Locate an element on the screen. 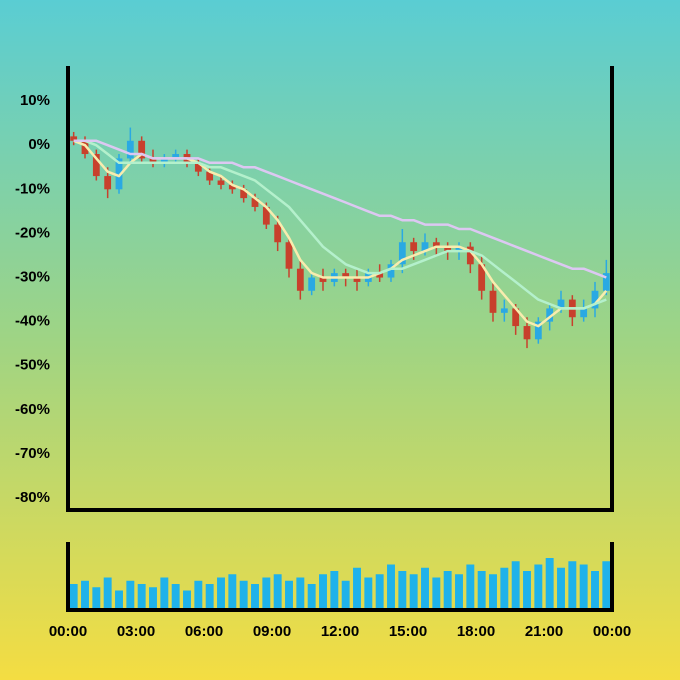  y-tick-label: -50% is located at coordinates (32, 365).